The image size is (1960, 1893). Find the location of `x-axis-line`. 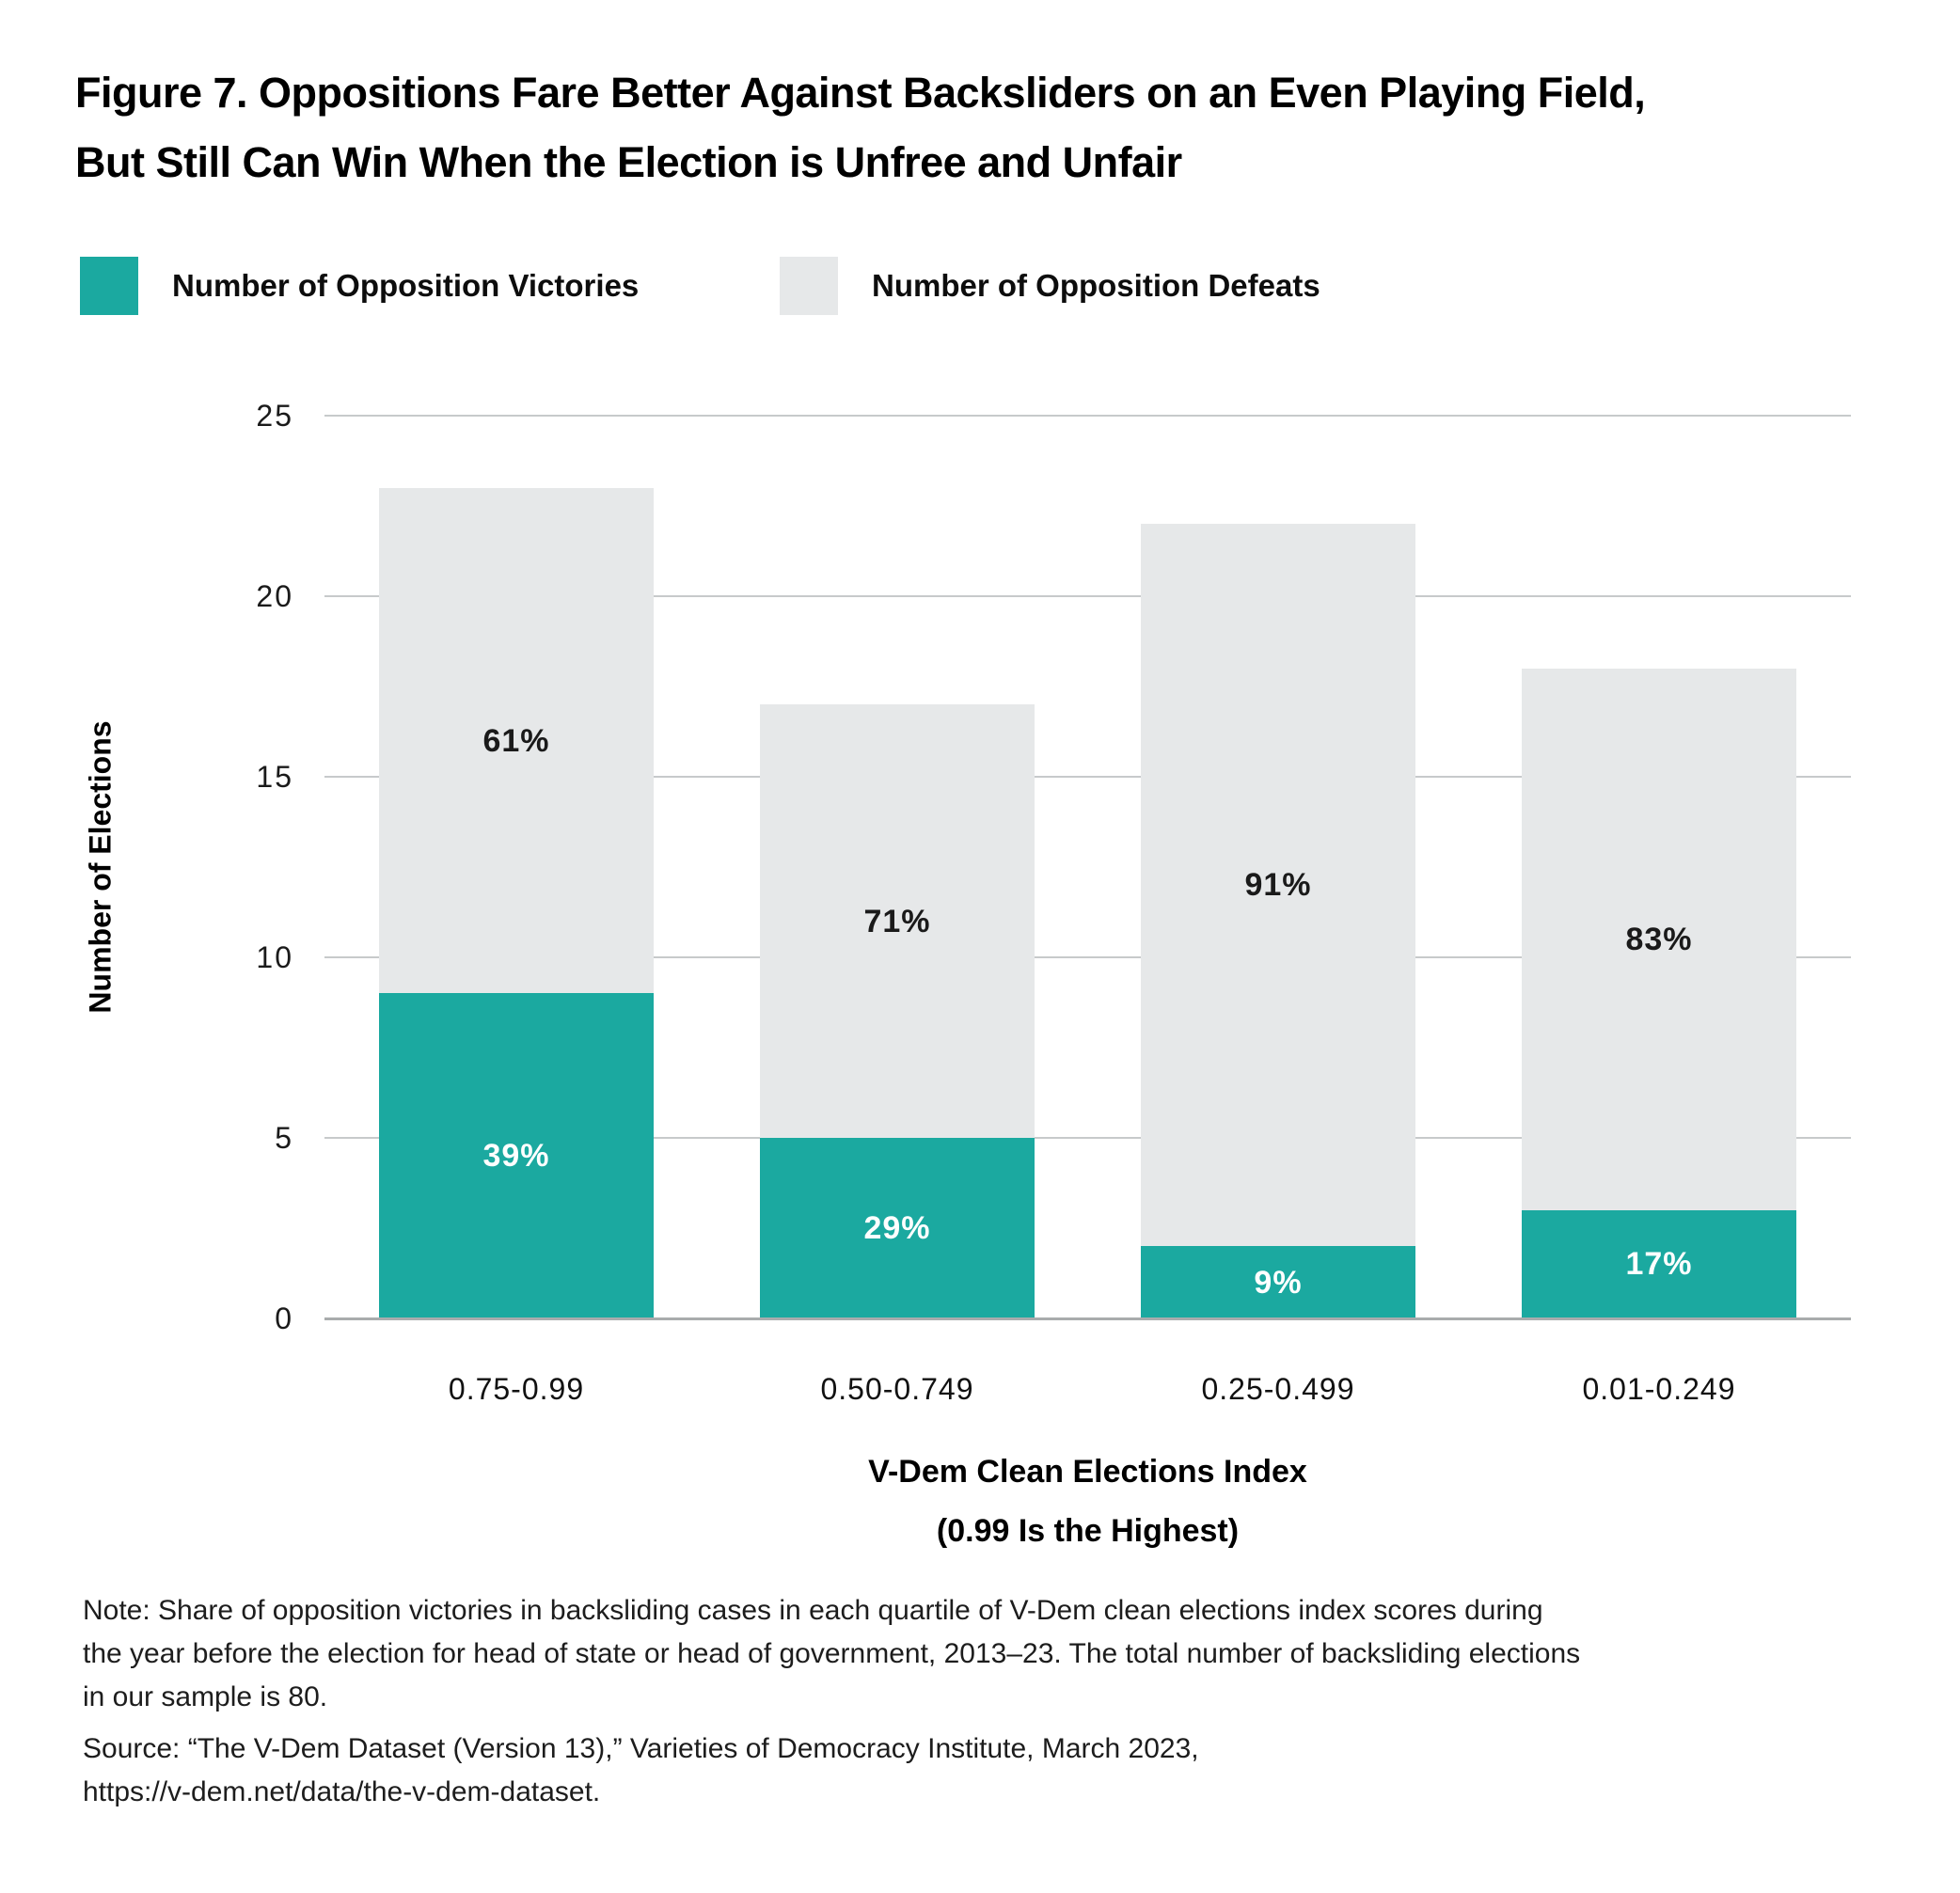

x-axis-line is located at coordinates (1087, 1318).